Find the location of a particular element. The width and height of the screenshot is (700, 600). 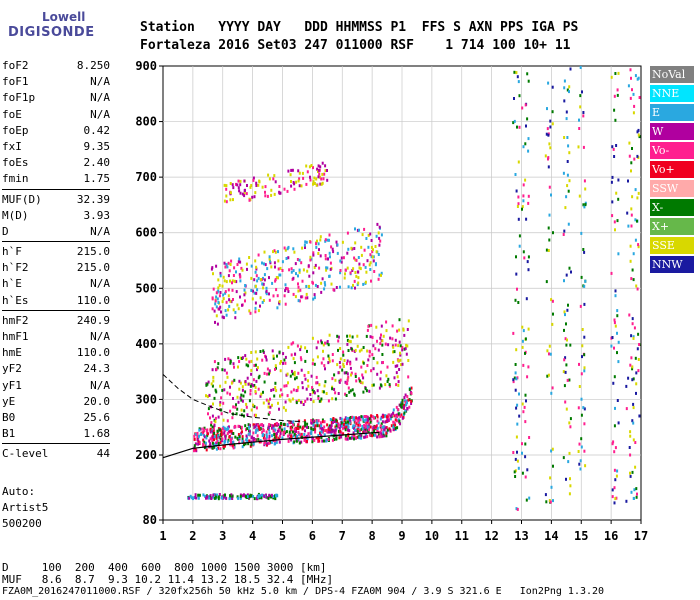

param-row: yF1 N/A is located at coordinates (56, 386).